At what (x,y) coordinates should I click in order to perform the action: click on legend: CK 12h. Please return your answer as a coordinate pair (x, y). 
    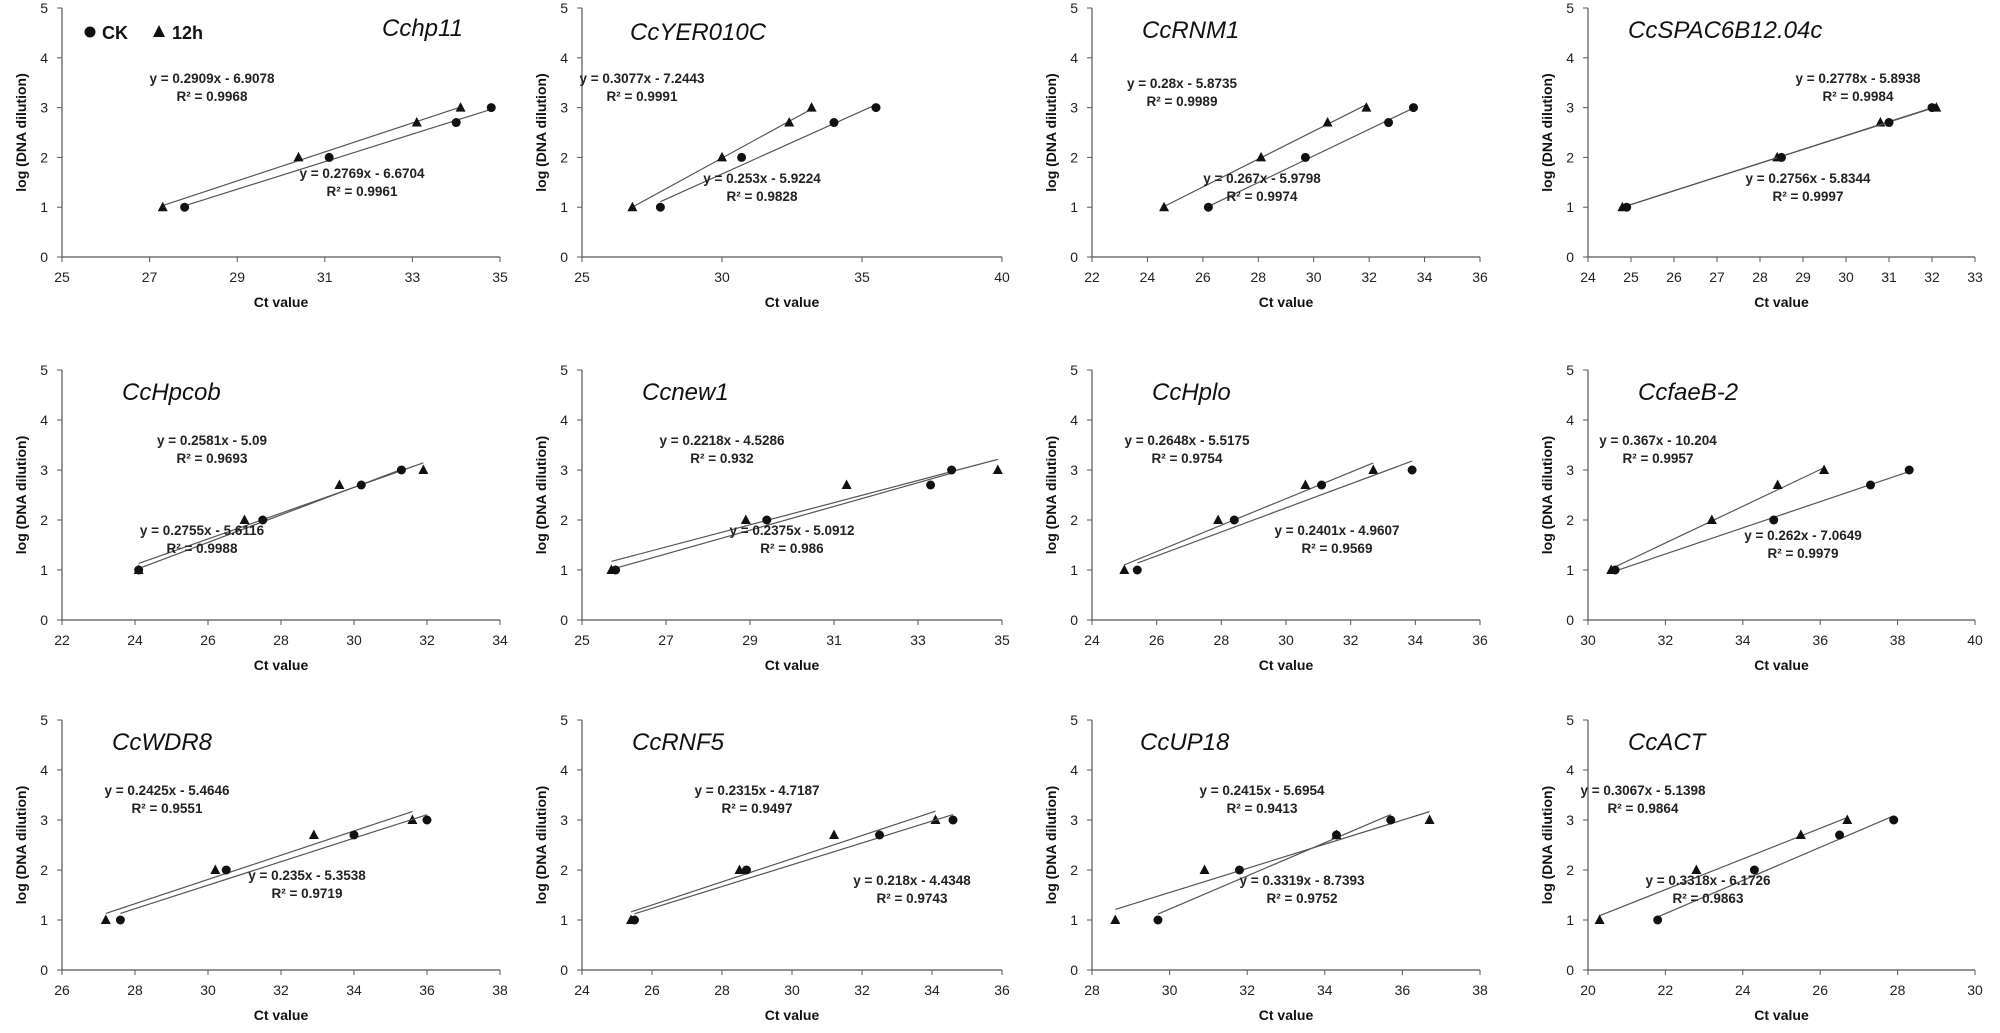
    Looking at the image, I should click on (143, 33).